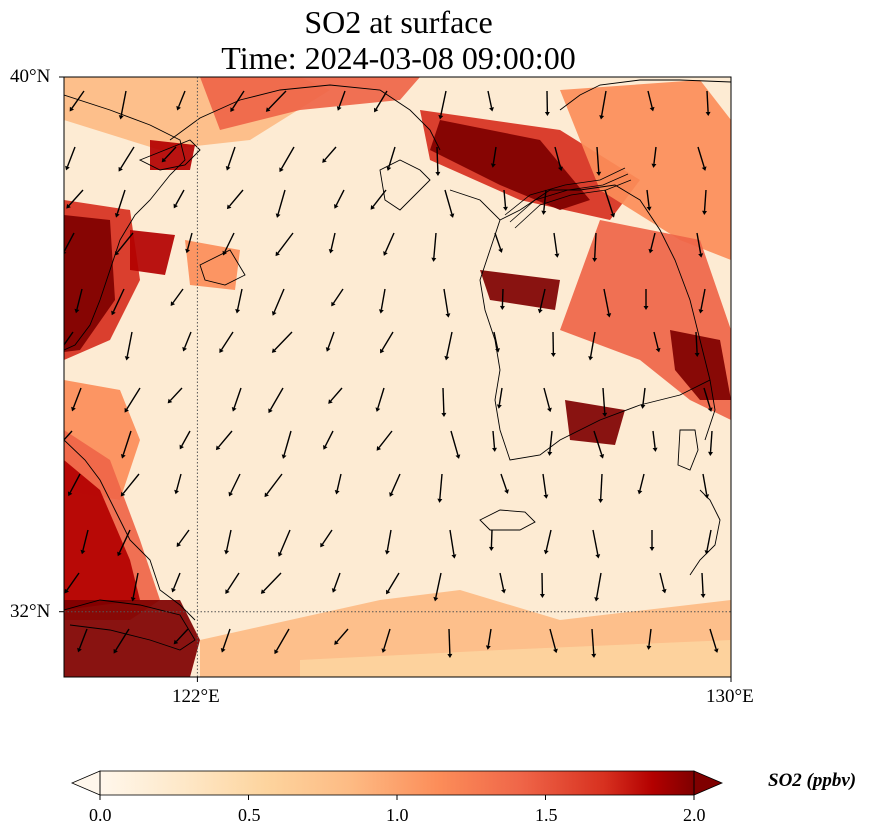 Image resolution: width=875 pixels, height=836 pixels. What do you see at coordinates (708, 783) in the screenshot?
I see `colorbar-extend-max` at bounding box center [708, 783].